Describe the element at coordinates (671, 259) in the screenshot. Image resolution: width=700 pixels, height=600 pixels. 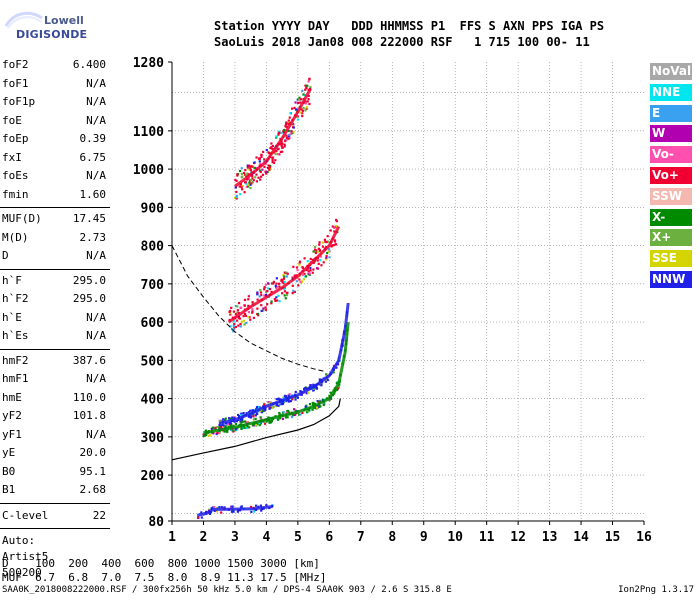
I see `legend-item-sse: SSE` at that location.